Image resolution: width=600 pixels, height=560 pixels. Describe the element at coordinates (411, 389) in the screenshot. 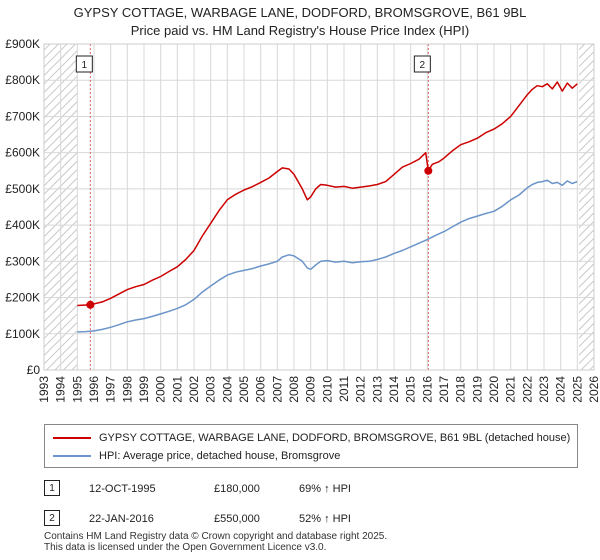

I see `x-tick-label: 2015` at that location.